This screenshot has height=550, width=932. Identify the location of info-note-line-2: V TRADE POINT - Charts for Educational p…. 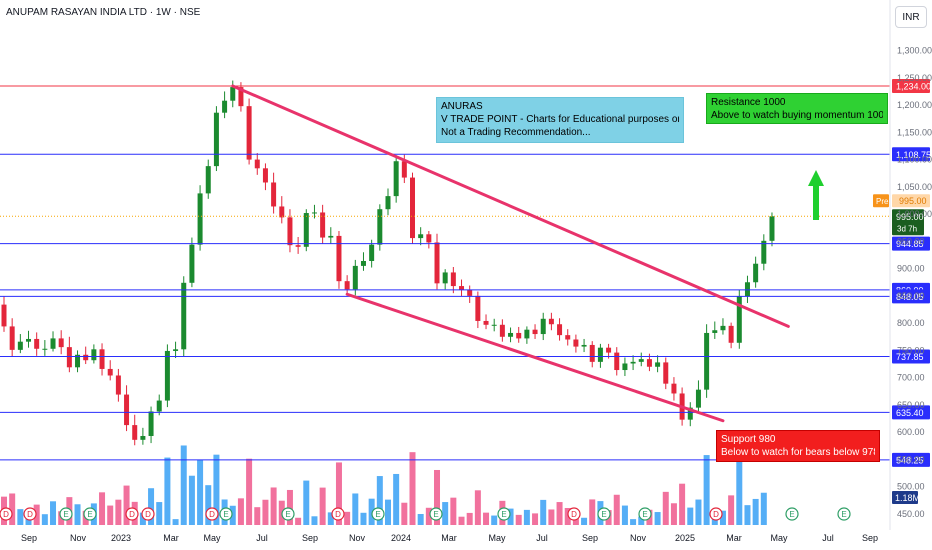
(560, 119).